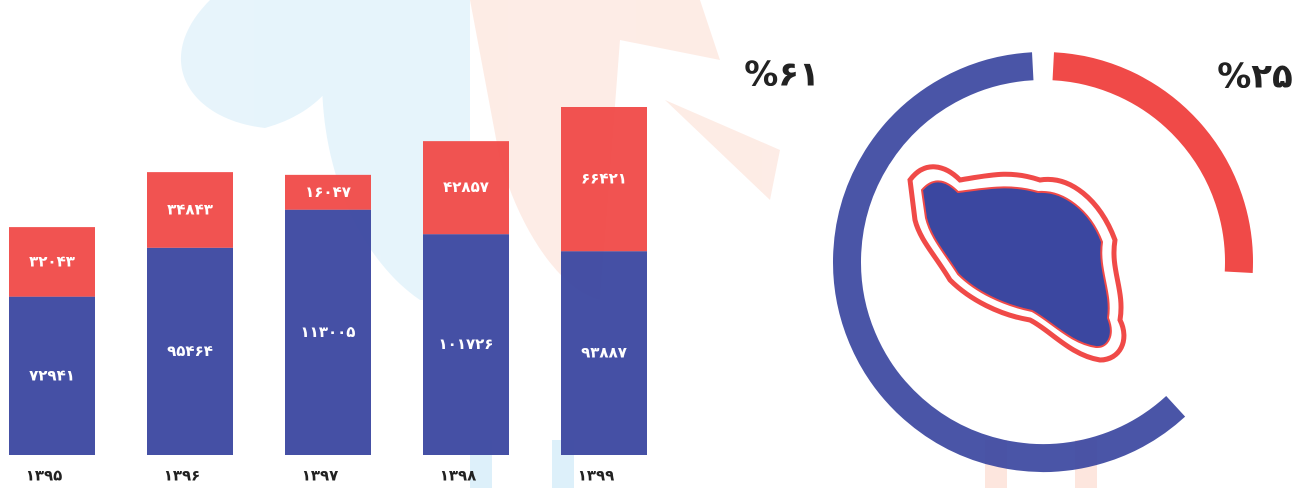 The image size is (1301, 488). Describe the element at coordinates (1255, 77) in the screenshot. I see `percent-label: %۲۵` at that location.